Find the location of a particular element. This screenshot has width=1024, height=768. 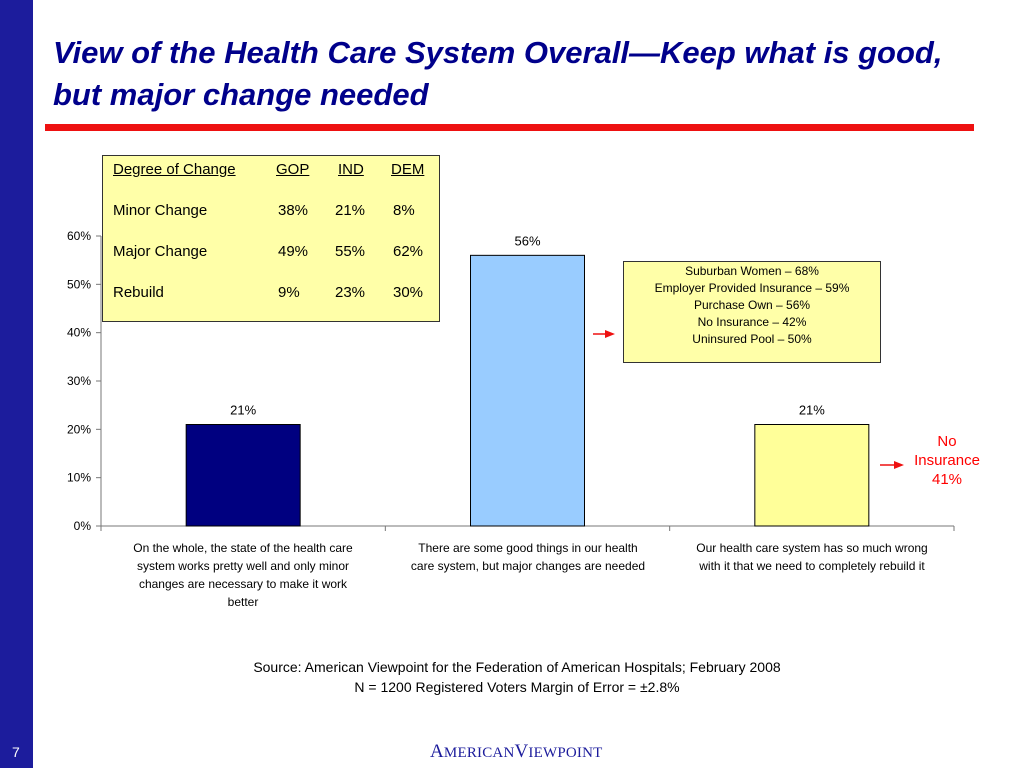

no-insurance-line-1: No is located at coordinates (947, 441).